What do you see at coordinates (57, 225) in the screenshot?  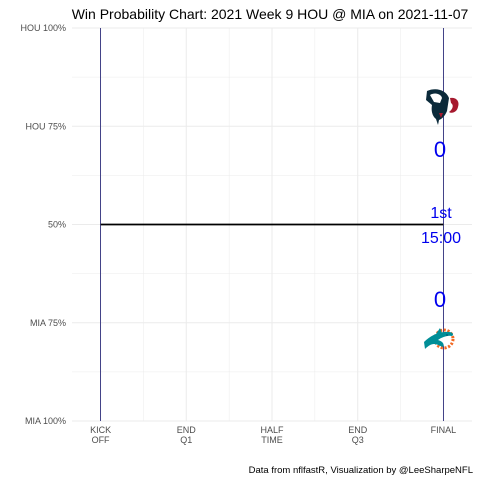 I see `y-tick-label: 50%` at bounding box center [57, 225].